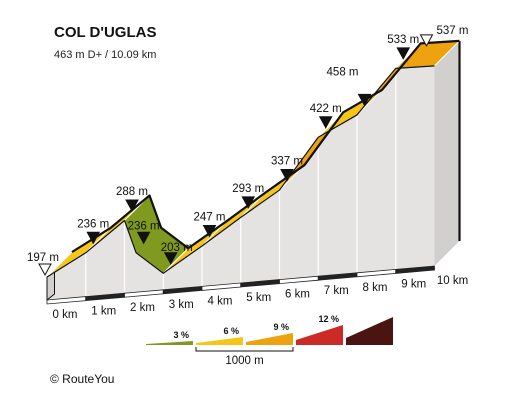  Describe the element at coordinates (181, 335) in the screenshot. I see `legend-label: 3 %` at that location.